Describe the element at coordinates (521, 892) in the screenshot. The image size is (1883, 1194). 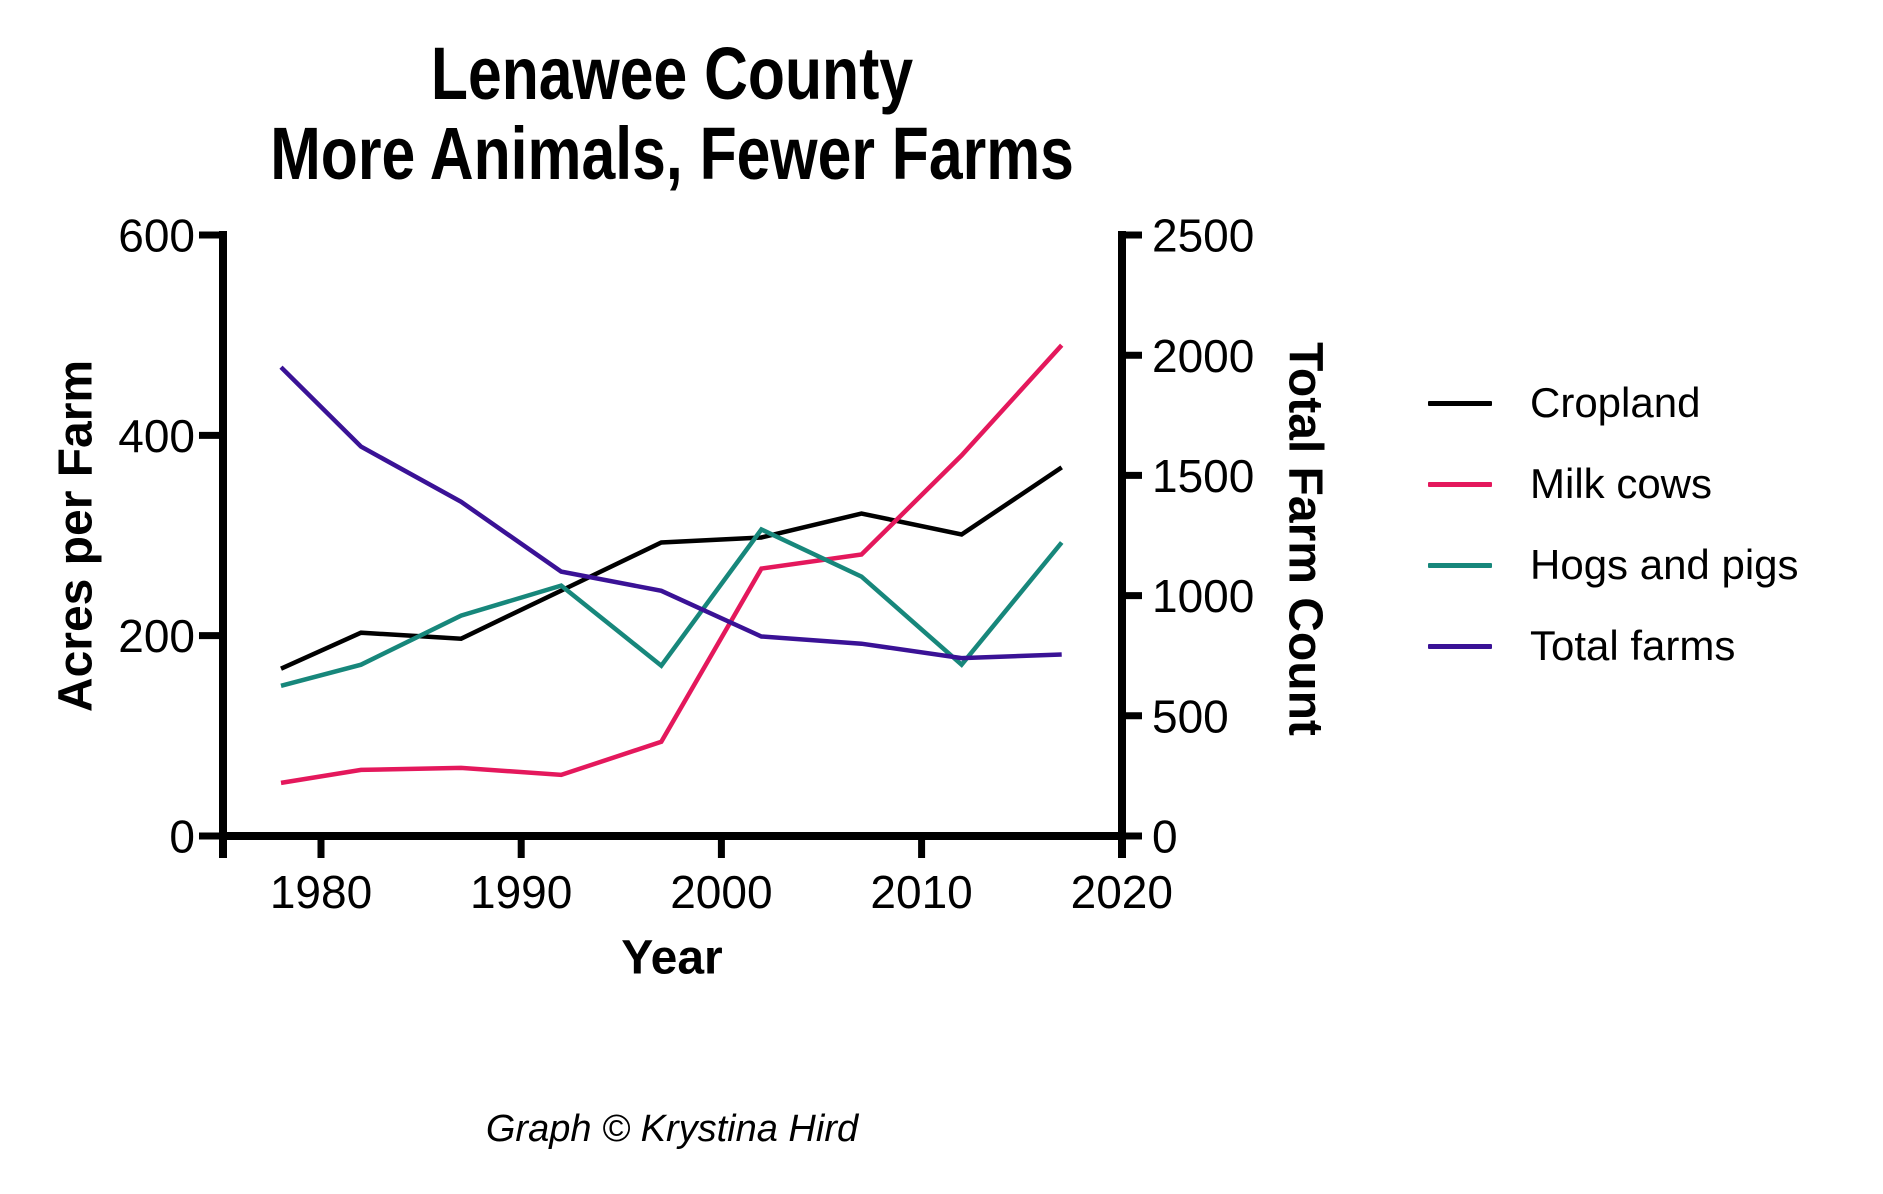
I see `x-axis-tick-label: 1990` at that location.